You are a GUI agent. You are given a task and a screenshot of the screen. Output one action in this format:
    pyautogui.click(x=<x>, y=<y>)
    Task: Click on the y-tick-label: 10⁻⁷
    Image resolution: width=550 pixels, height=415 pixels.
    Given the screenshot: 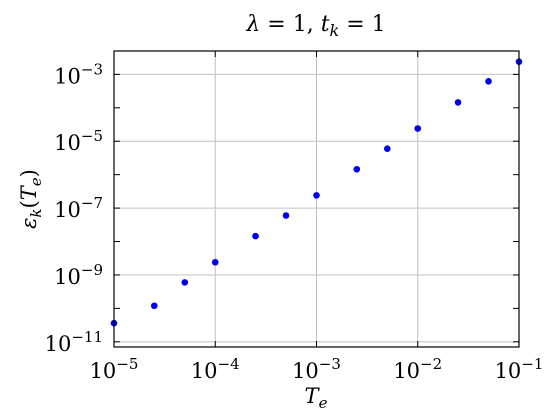 What is the action you would take?
    pyautogui.click(x=78, y=208)
    